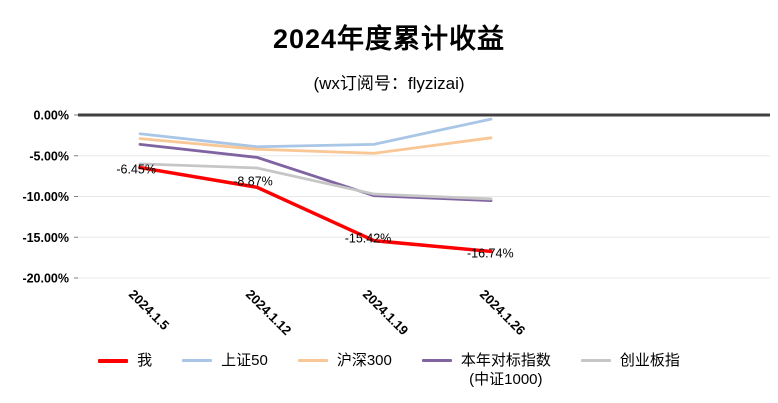 This screenshot has height=403, width=778. Describe the element at coordinates (506, 370) in the screenshot. I see `legend-label: 本年对标指数 (中证1000)` at that location.